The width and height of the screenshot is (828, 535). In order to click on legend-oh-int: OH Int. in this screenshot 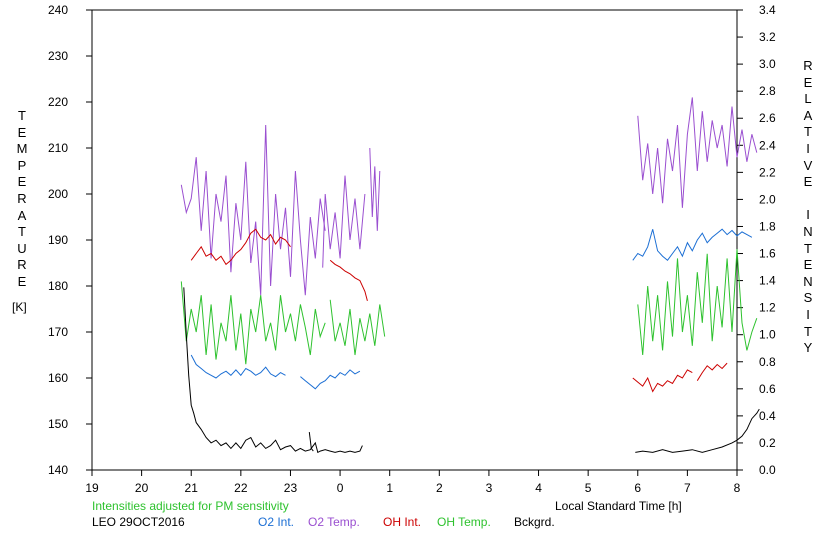, I will do `click(402, 522)`.